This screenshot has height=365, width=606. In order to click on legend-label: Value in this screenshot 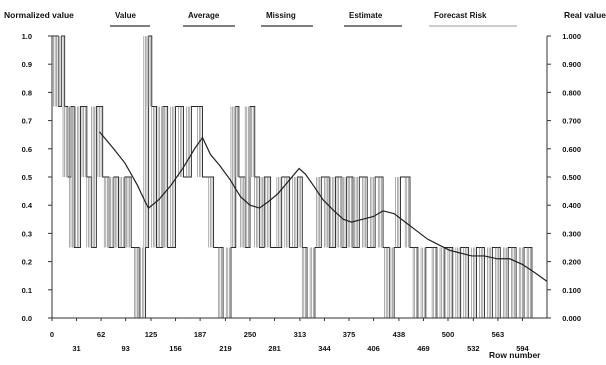, I will do `click(125, 15)`.